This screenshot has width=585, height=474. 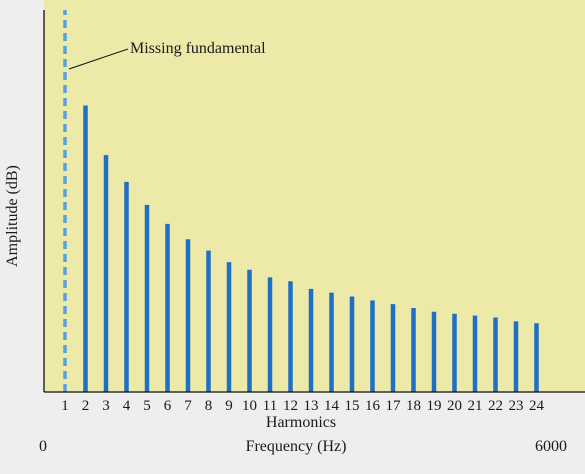 What do you see at coordinates (290, 406) in the screenshot?
I see `harmonic-tick-label-12: 12` at bounding box center [290, 406].